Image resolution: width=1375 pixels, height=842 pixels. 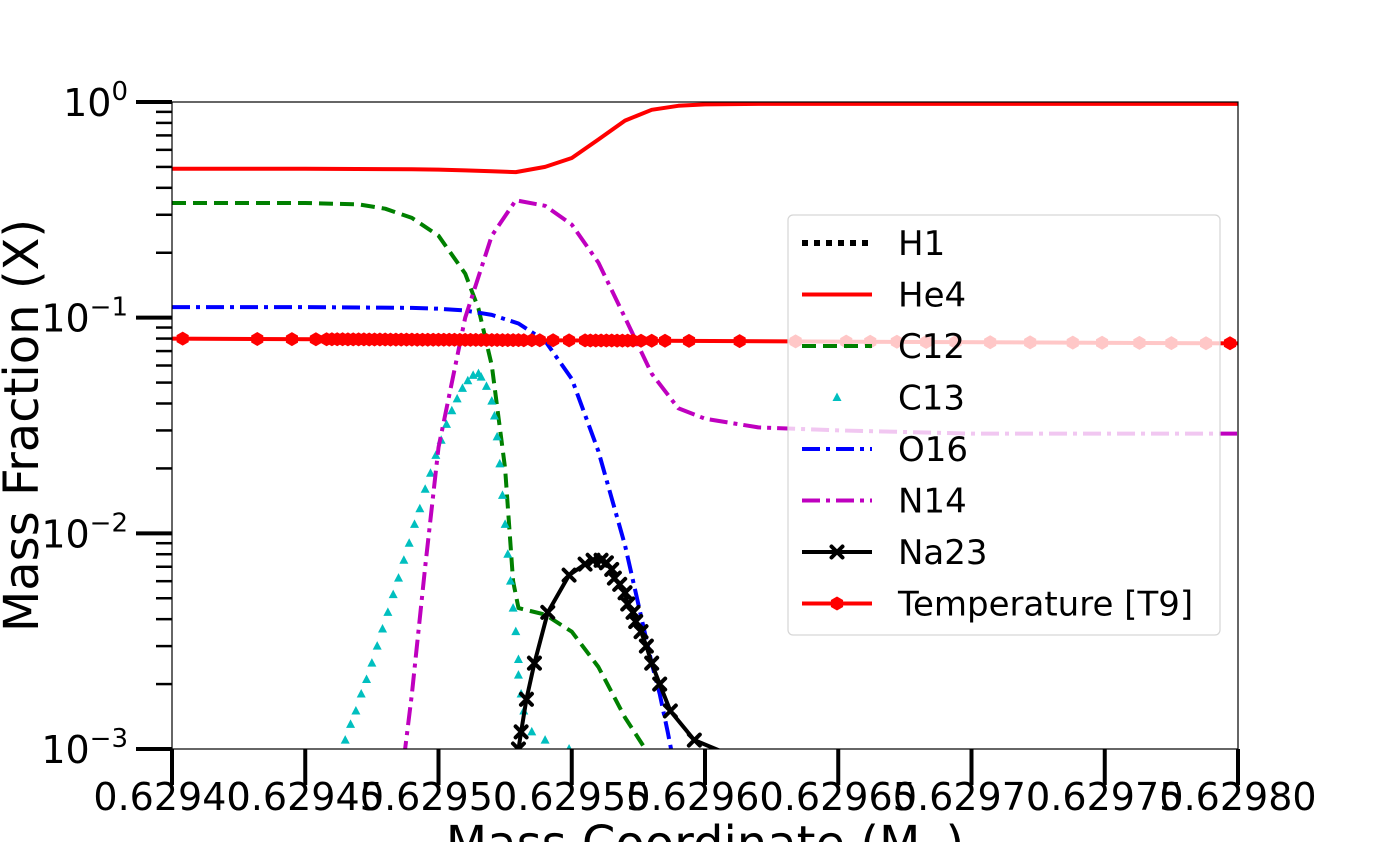 What do you see at coordinates (84, 317) in the screenshot?
I see `y-tick-label: 10⁻¹` at bounding box center [84, 317].